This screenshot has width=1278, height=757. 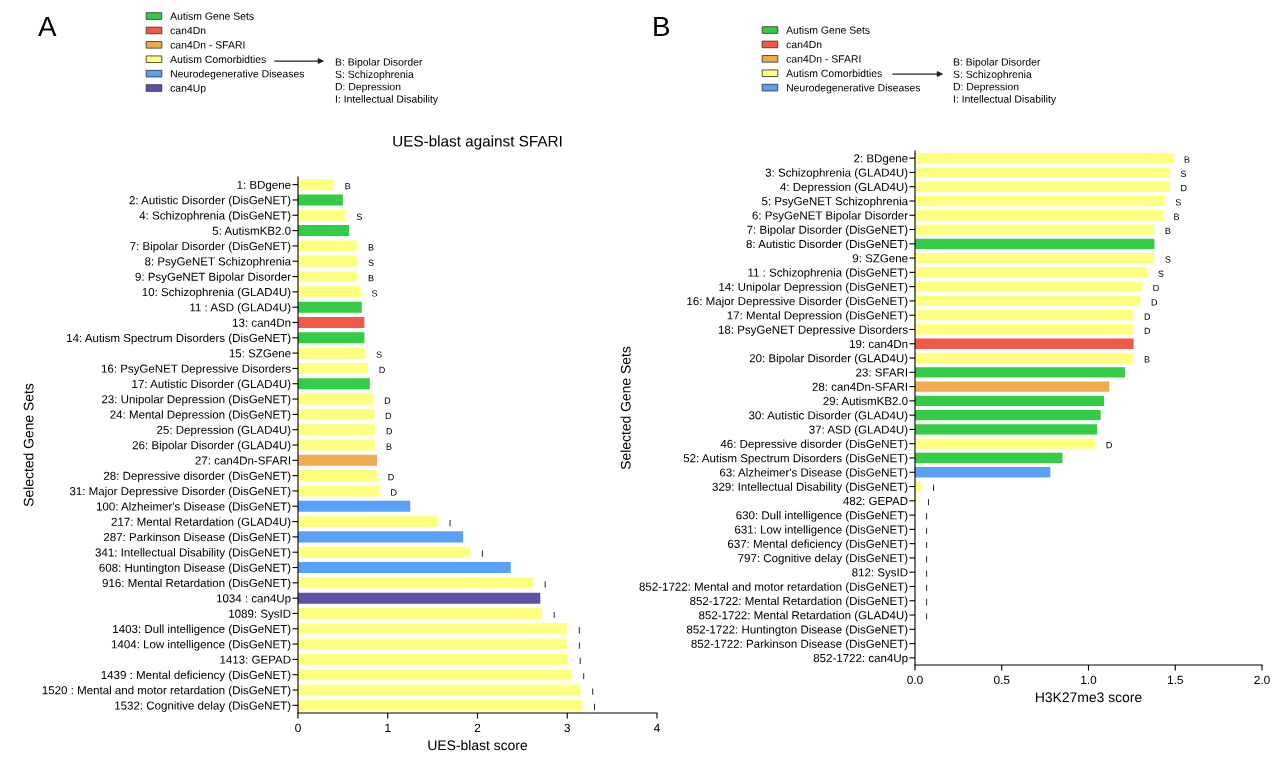 What do you see at coordinates (878, 344) in the screenshot?
I see `y-tick-label: 19: can4Dn` at bounding box center [878, 344].